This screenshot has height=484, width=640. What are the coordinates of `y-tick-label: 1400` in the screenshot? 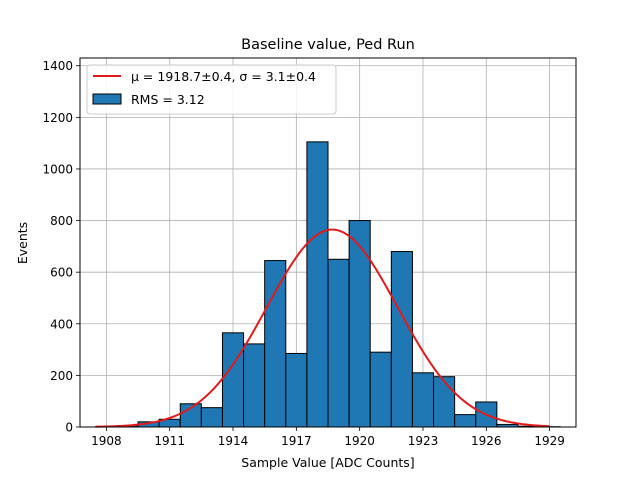 It's located at (57, 66).